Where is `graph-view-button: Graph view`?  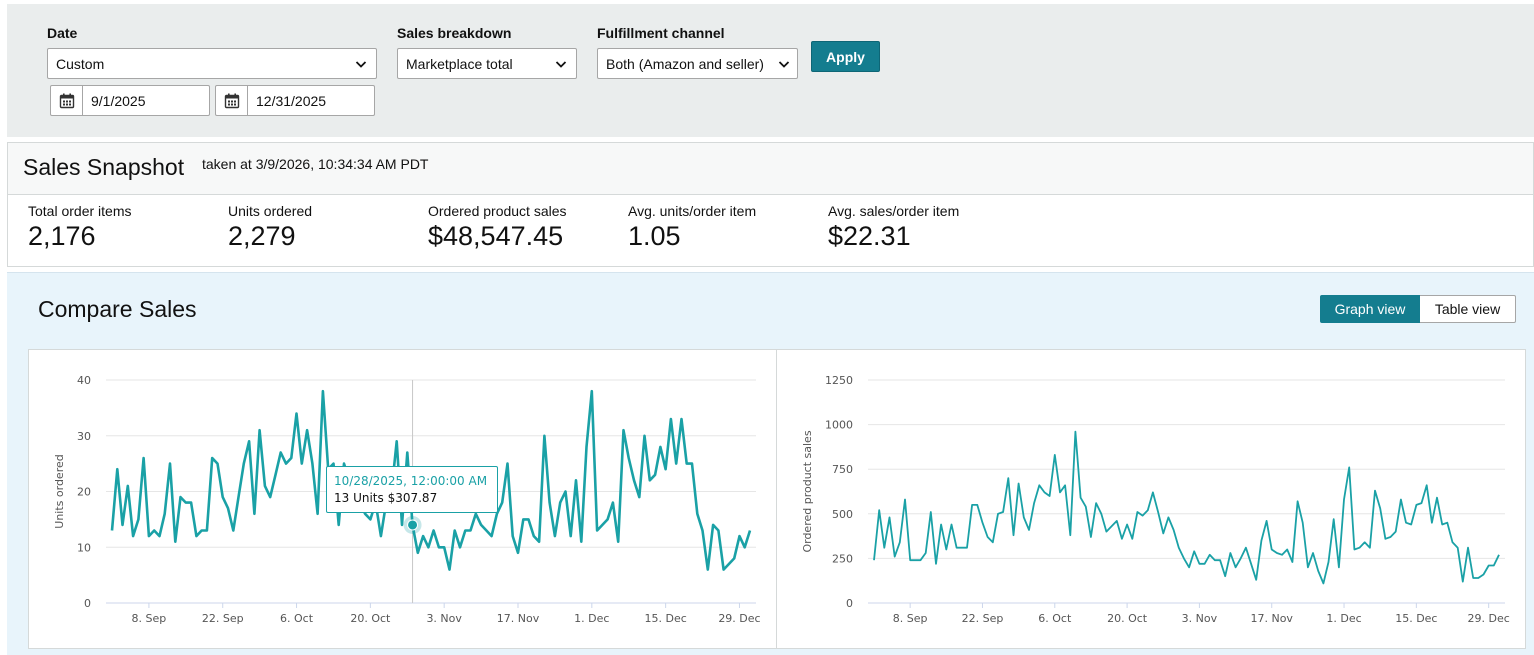 graph-view-button: Graph view is located at coordinates (1370, 309).